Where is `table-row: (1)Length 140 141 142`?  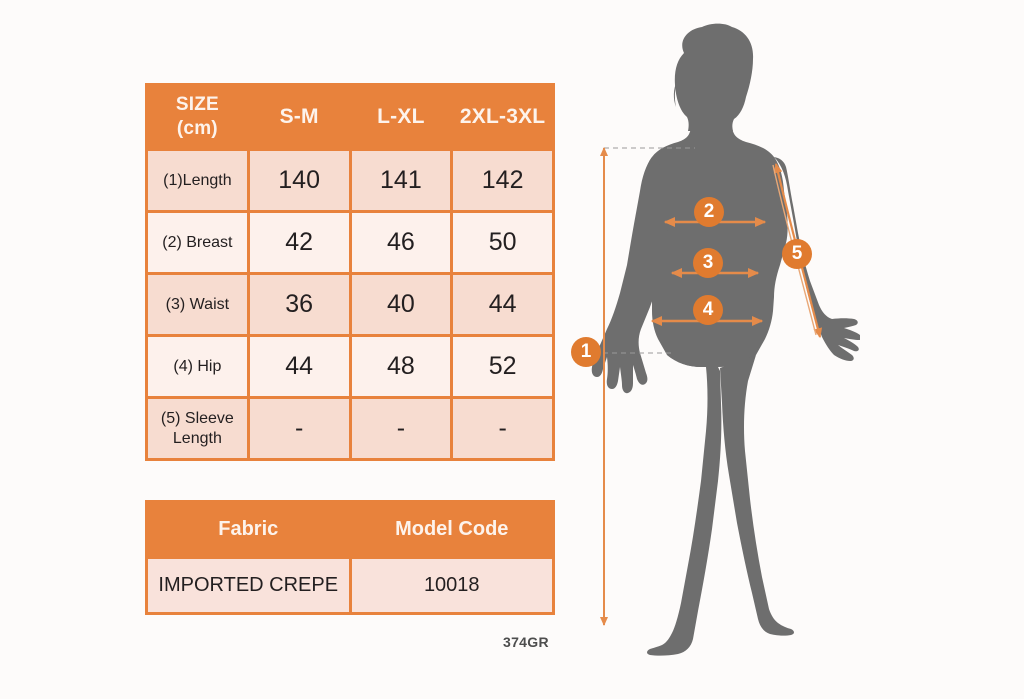
table-row: (1)Length 140 141 142 is located at coordinates (350, 180).